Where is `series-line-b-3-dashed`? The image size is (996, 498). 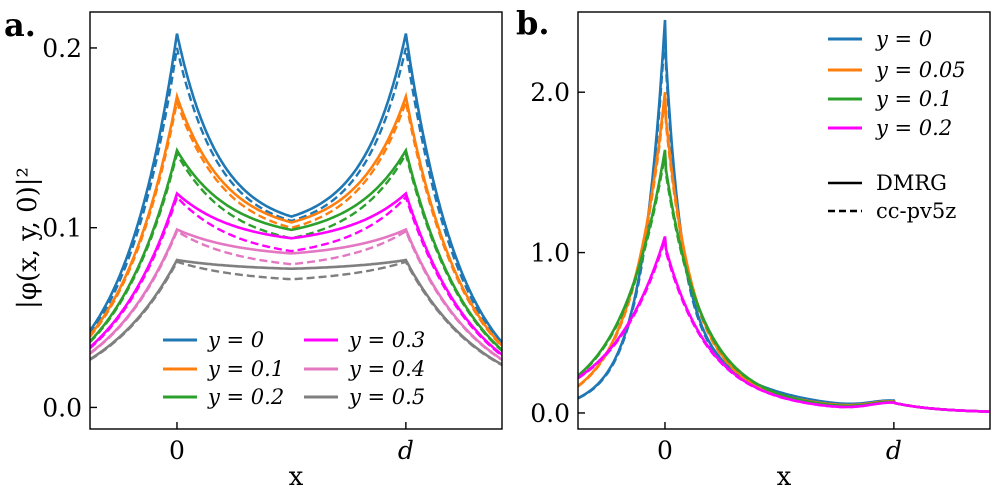
series-line-b-3-dashed is located at coordinates (784, 326).